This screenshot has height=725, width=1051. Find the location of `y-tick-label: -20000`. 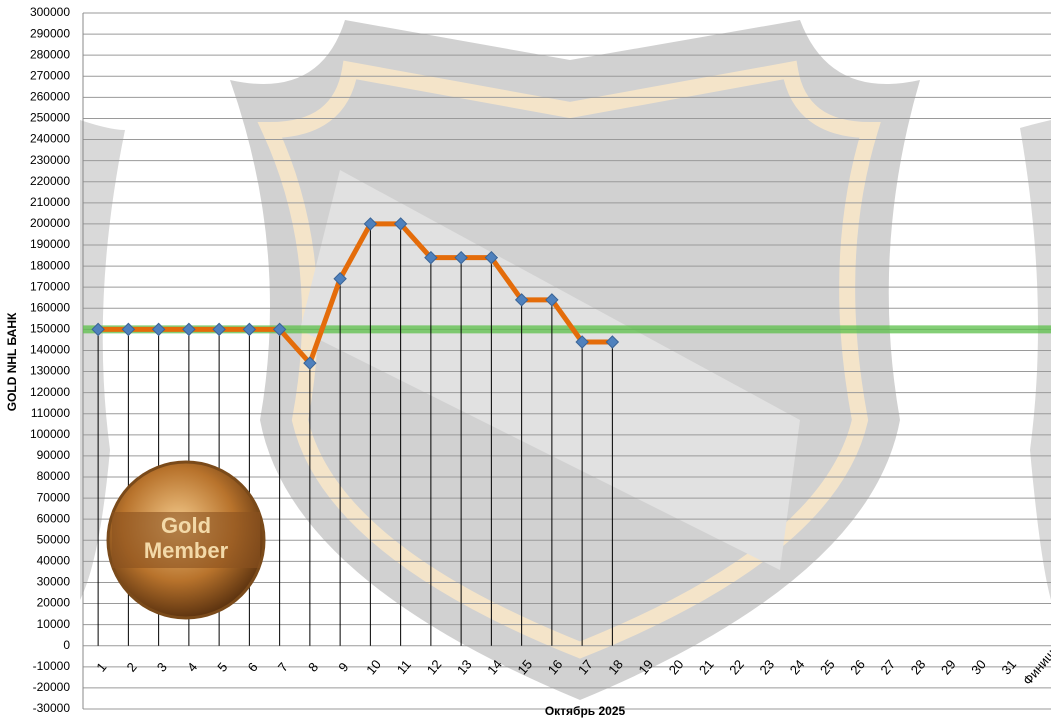

y-tick-label: -20000 is located at coordinates (52, 687).